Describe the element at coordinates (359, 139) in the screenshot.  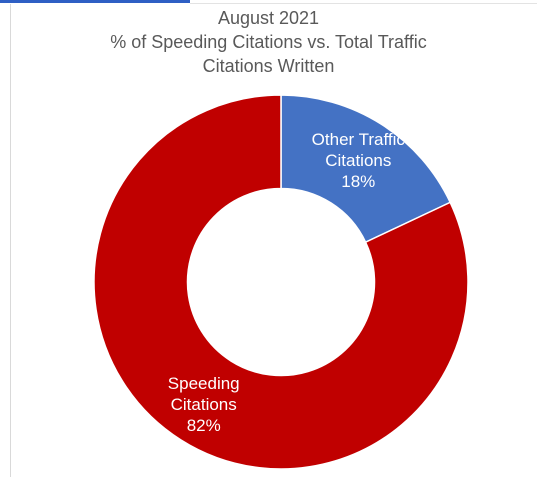
I see `slice-label-line: Other Traffic` at that location.